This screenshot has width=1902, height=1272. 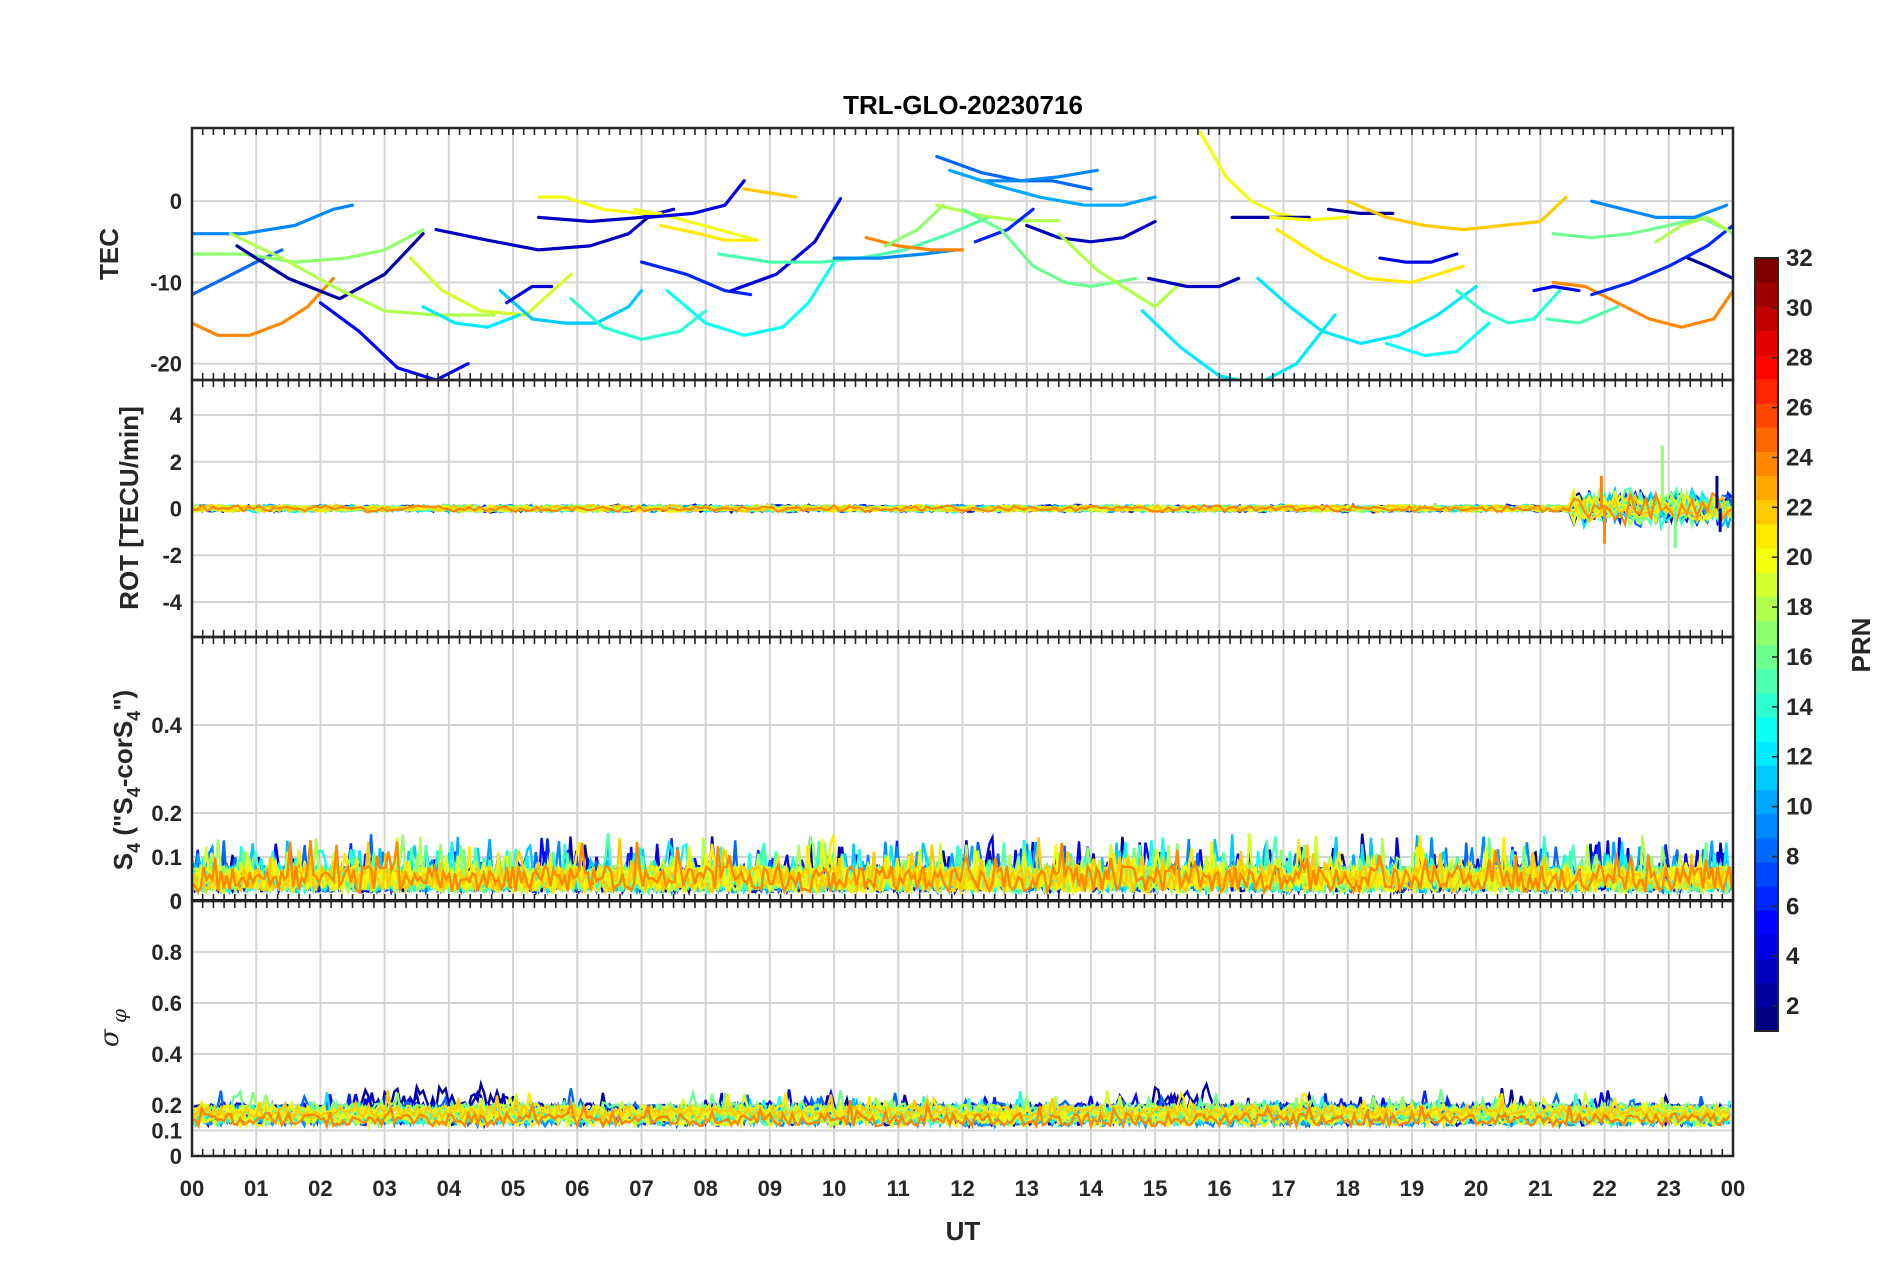 I want to click on x-tick-label: 05, so click(x=513, y=1188).